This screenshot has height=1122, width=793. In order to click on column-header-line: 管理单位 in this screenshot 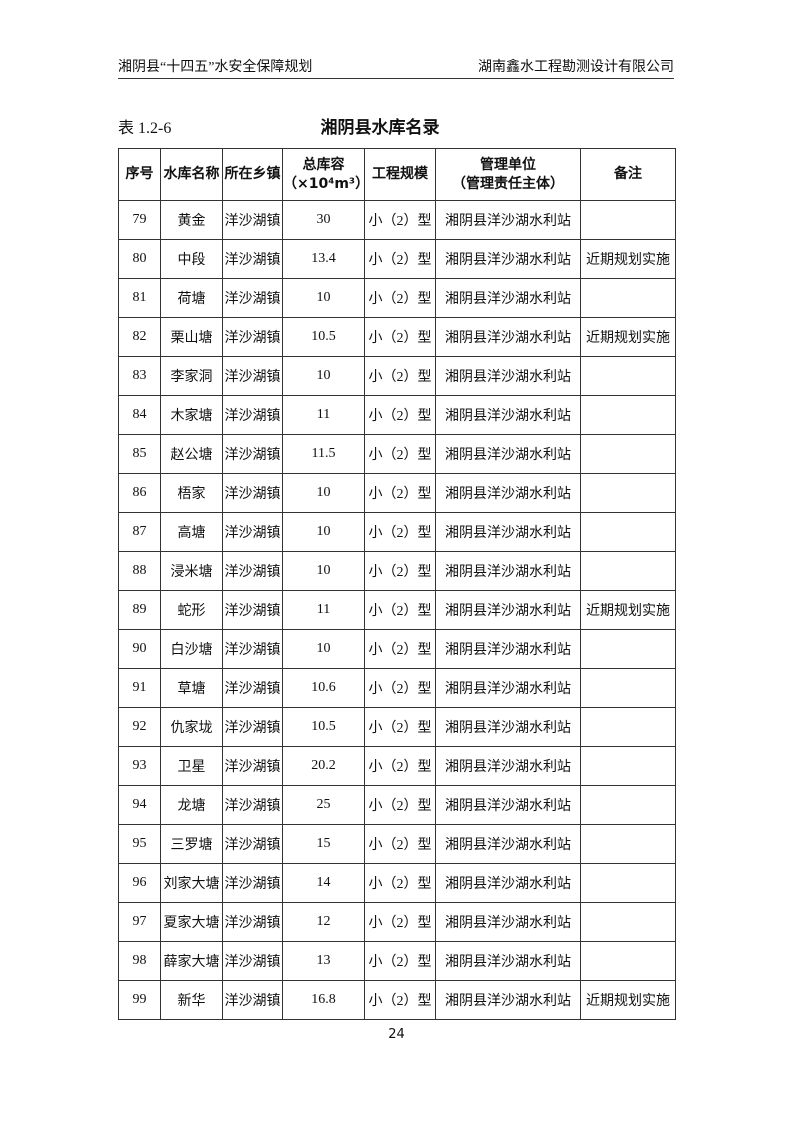, I will do `click(508, 164)`.